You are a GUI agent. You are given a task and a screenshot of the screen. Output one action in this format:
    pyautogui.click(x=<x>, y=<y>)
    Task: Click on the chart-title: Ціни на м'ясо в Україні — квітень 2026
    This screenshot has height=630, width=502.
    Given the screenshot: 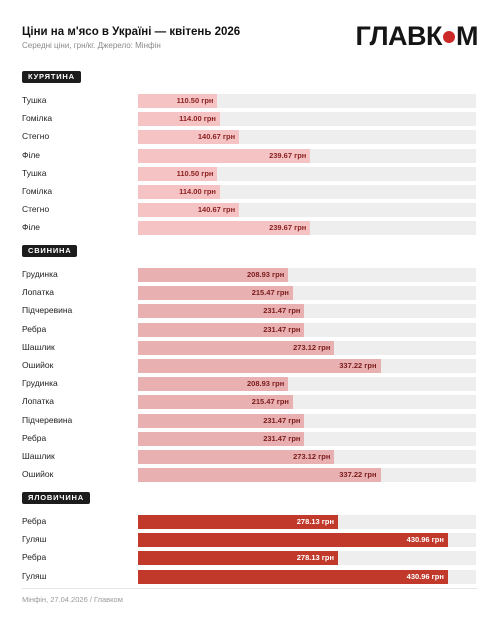 What is the action you would take?
    pyautogui.click(x=131, y=32)
    